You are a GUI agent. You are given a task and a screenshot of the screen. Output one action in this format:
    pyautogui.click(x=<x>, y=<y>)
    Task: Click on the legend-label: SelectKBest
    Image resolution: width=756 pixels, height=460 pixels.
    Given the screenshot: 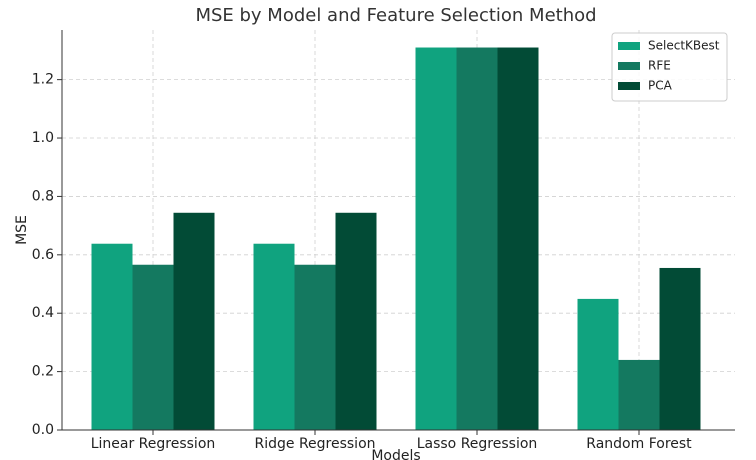 What is the action you would take?
    pyautogui.click(x=684, y=46)
    